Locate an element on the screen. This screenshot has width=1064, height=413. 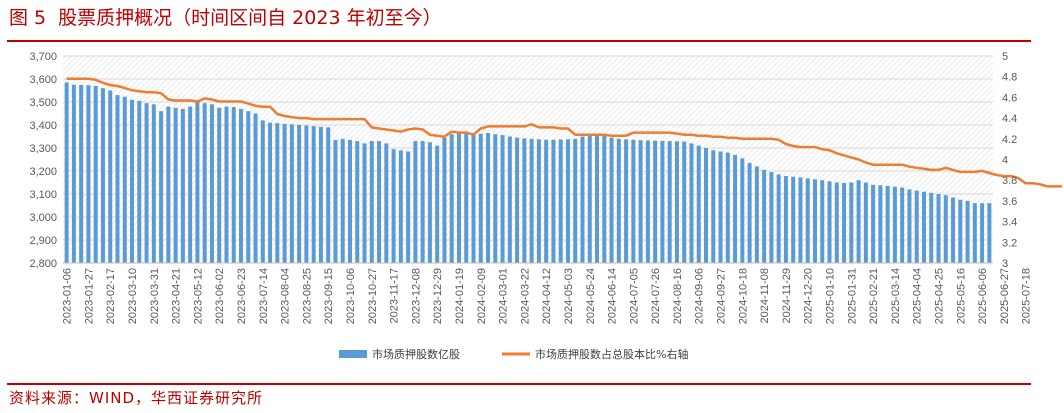
x-tick-label: 2025-07-18 is located at coordinates (1027, 296).